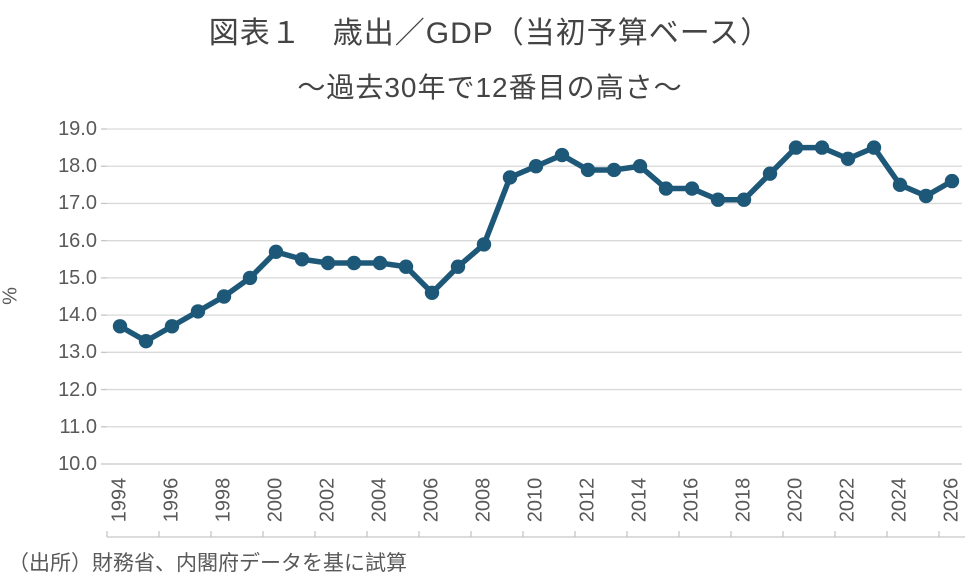 The width and height of the screenshot is (980, 585). What do you see at coordinates (77, 315) in the screenshot?
I see `y-axis-tick-label: 14.0` at bounding box center [77, 315].